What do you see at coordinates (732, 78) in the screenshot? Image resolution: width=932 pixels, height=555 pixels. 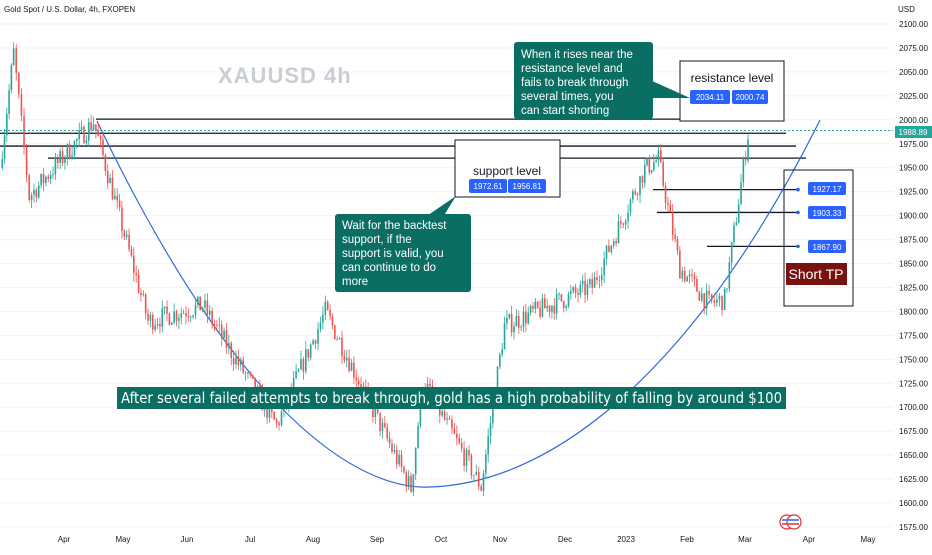 I see `resistance-label: resistance level` at bounding box center [732, 78].